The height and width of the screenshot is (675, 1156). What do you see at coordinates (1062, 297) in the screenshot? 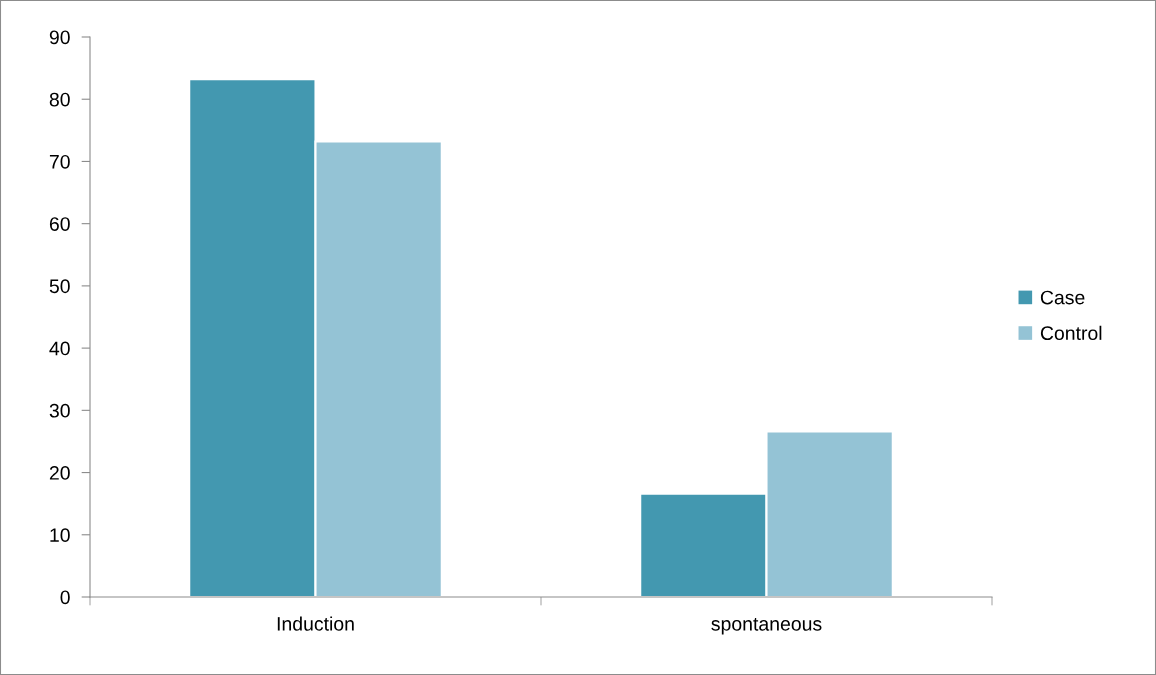
I see `legend-label: Case` at bounding box center [1062, 297].